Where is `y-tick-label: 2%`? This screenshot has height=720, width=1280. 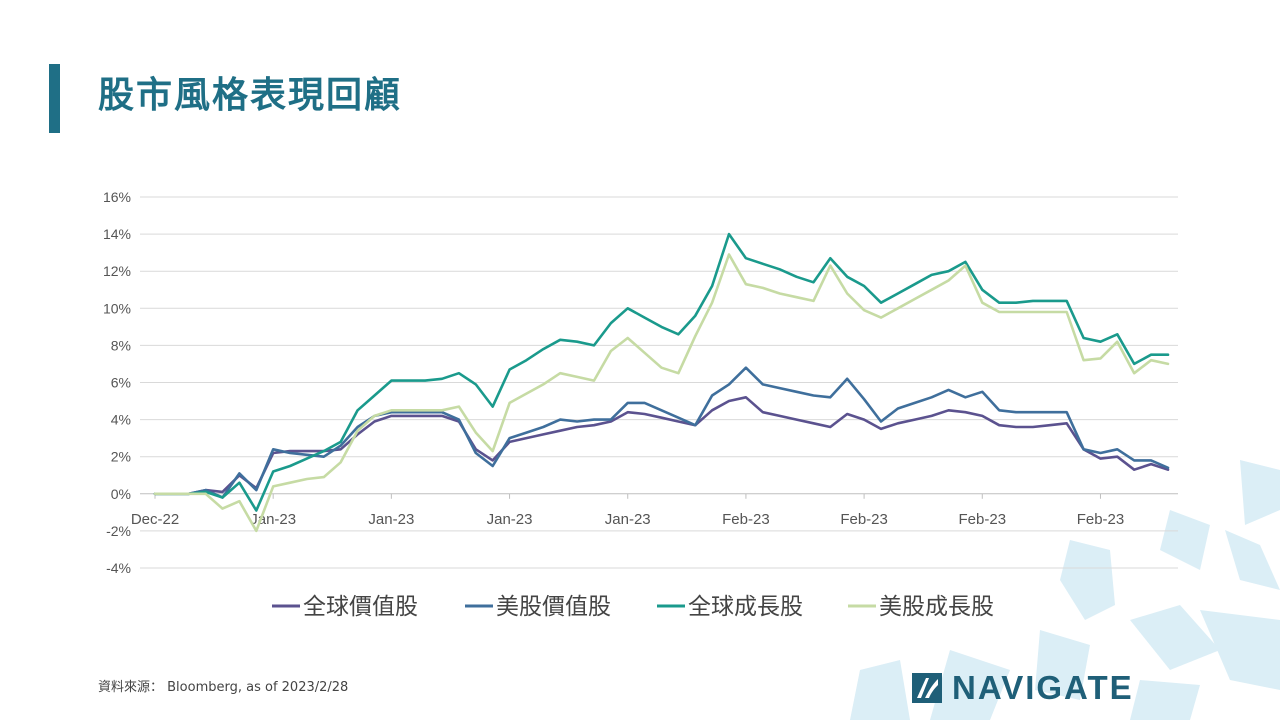 y-tick-label: 2% is located at coordinates (121, 457).